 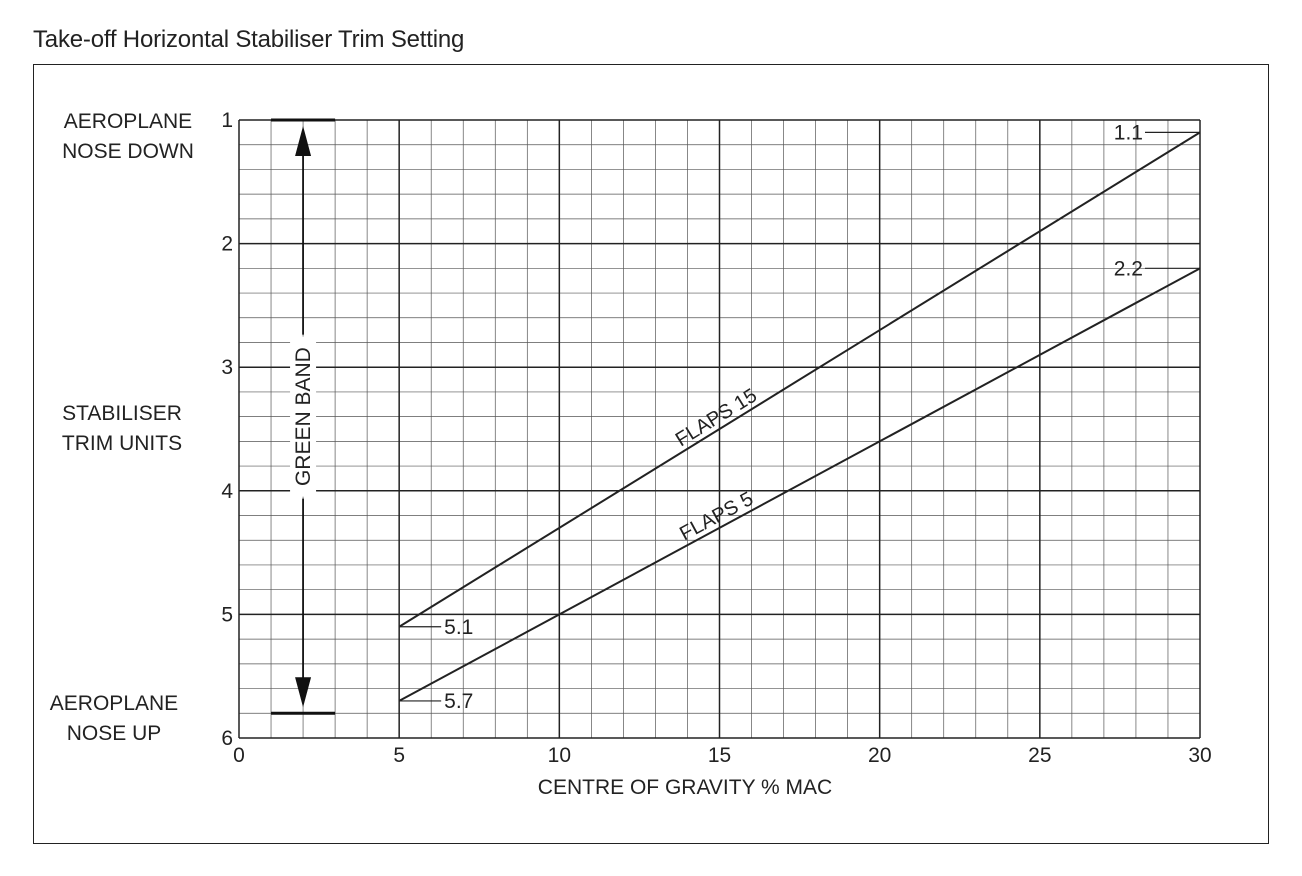 I want to click on x-tick-label: 30, so click(x=1199, y=755).